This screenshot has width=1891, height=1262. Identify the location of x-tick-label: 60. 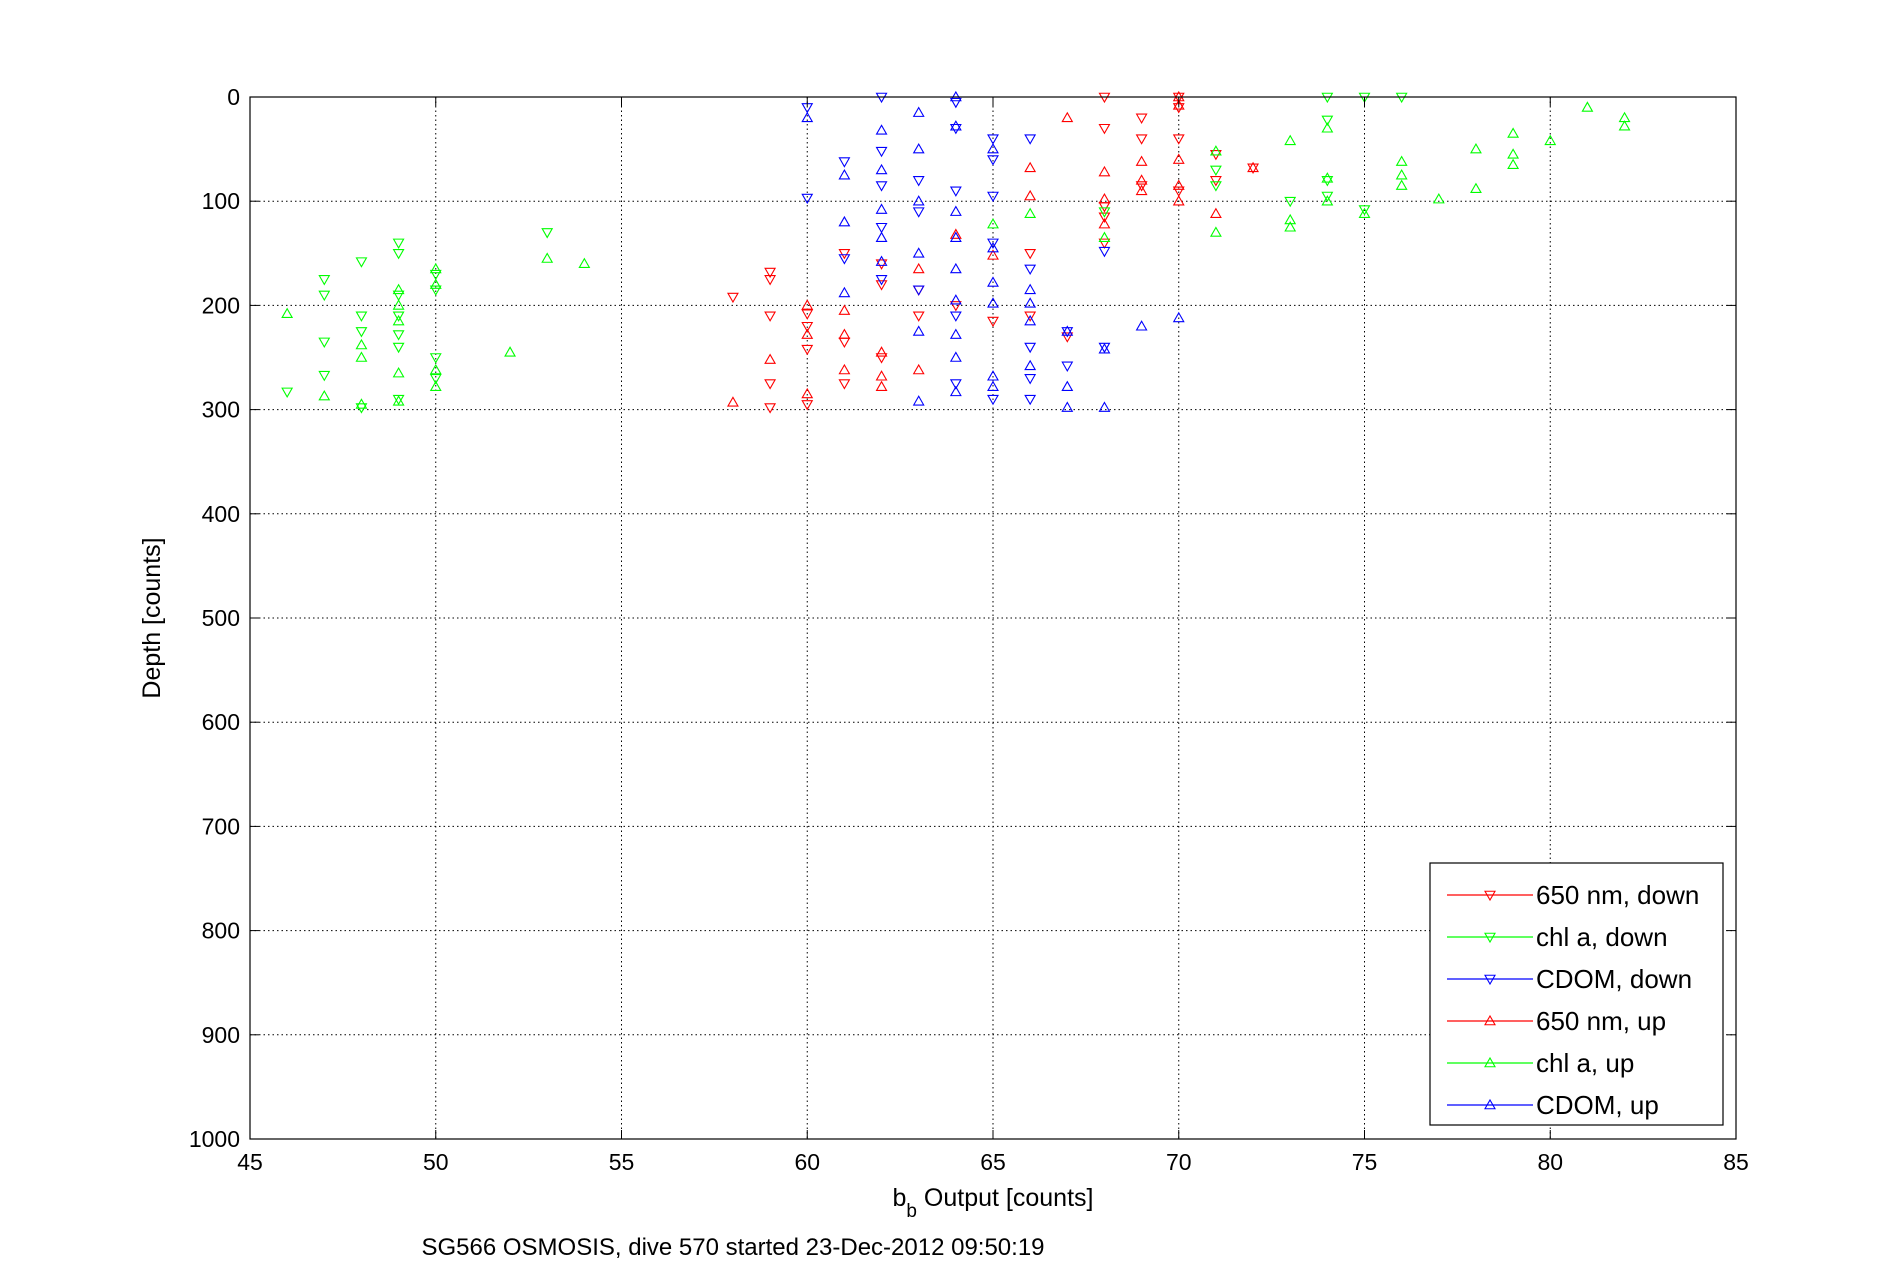
(807, 1162).